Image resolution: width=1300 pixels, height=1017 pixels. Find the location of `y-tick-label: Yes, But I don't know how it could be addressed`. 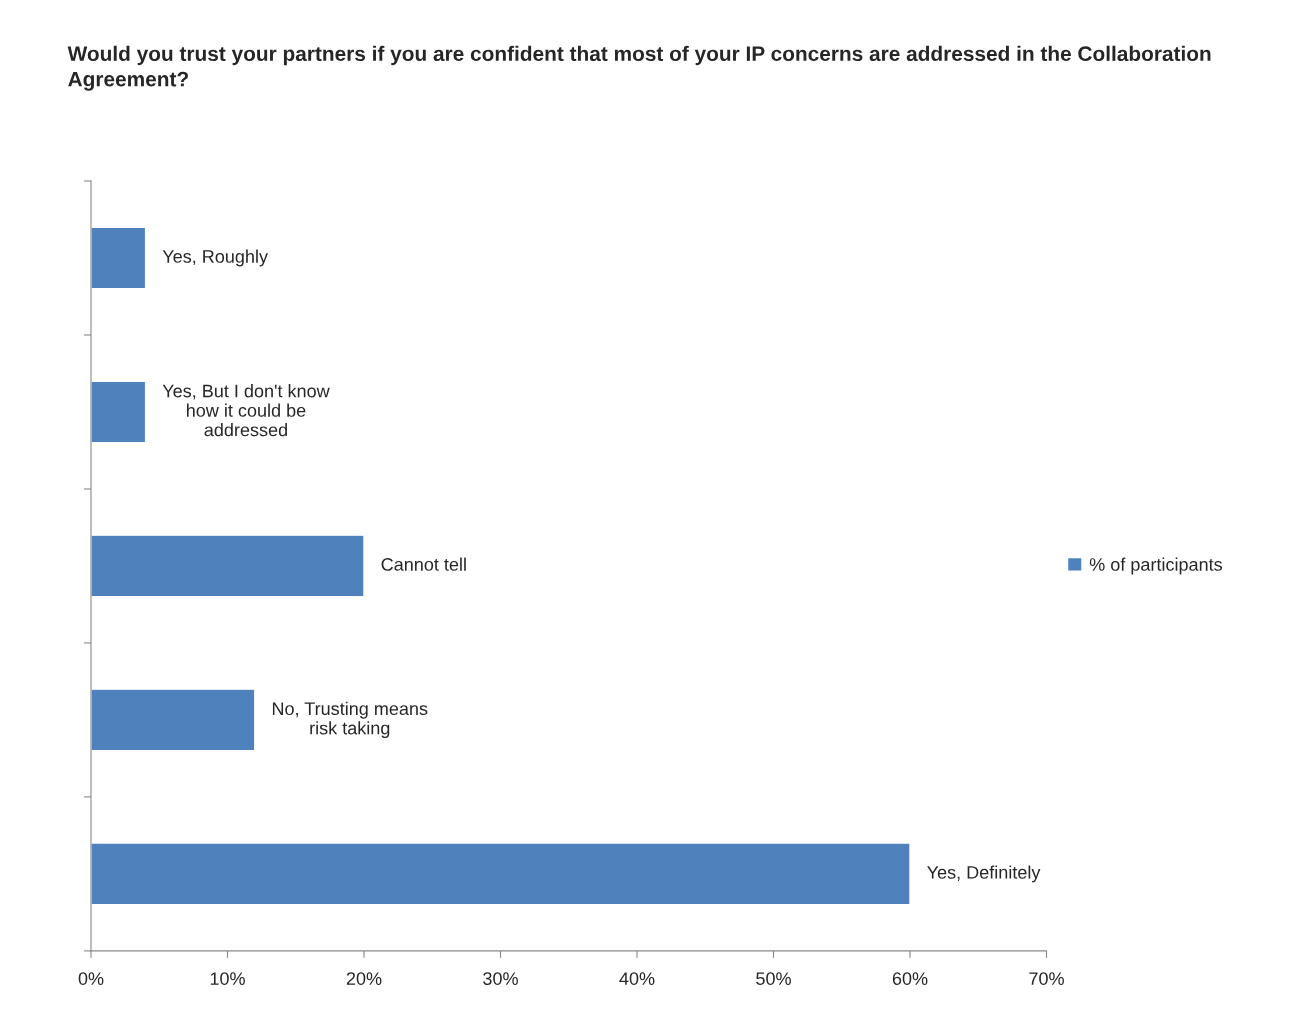

y-tick-label: Yes, But I don't know how it could be addressed is located at coordinates (246, 410).